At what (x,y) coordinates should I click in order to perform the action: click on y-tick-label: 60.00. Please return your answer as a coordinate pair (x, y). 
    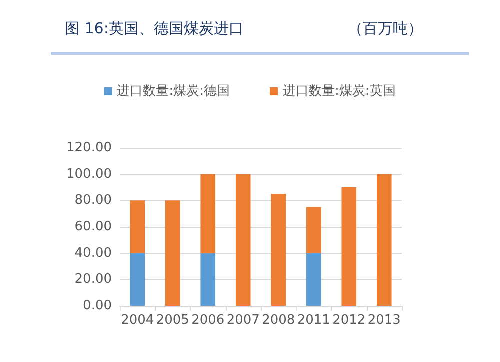
    Looking at the image, I should click on (93, 227).